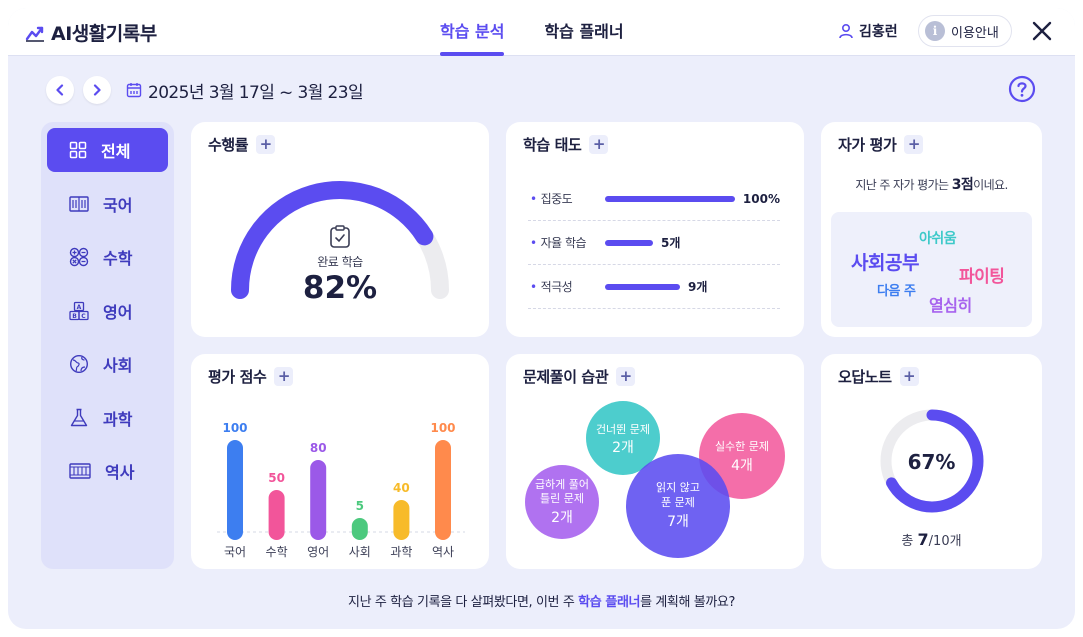 This screenshot has height=637, width=1083. Describe the element at coordinates (907, 541) in the screenshot. I see `total-prefix: 총` at that location.